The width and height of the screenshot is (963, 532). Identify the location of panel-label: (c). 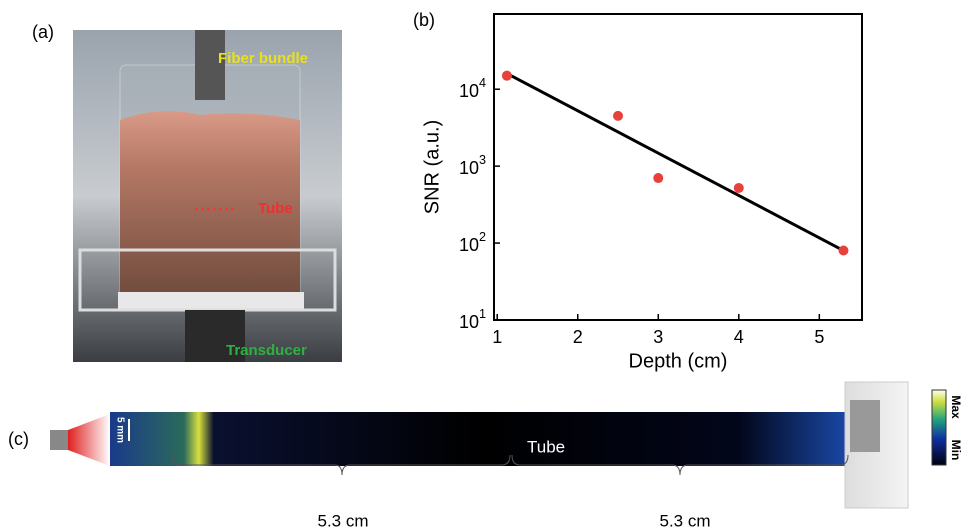
(18, 439).